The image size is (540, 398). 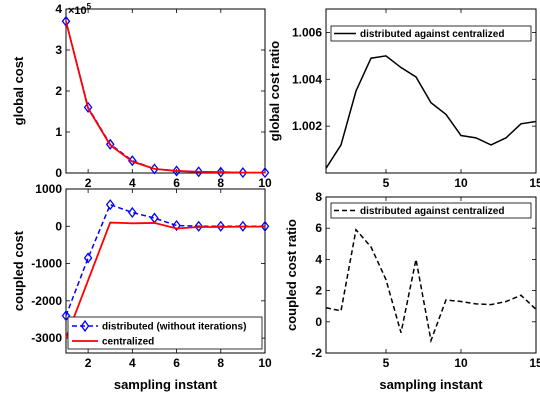 I want to click on y-tick-label: -2000, so click(x=46, y=301).